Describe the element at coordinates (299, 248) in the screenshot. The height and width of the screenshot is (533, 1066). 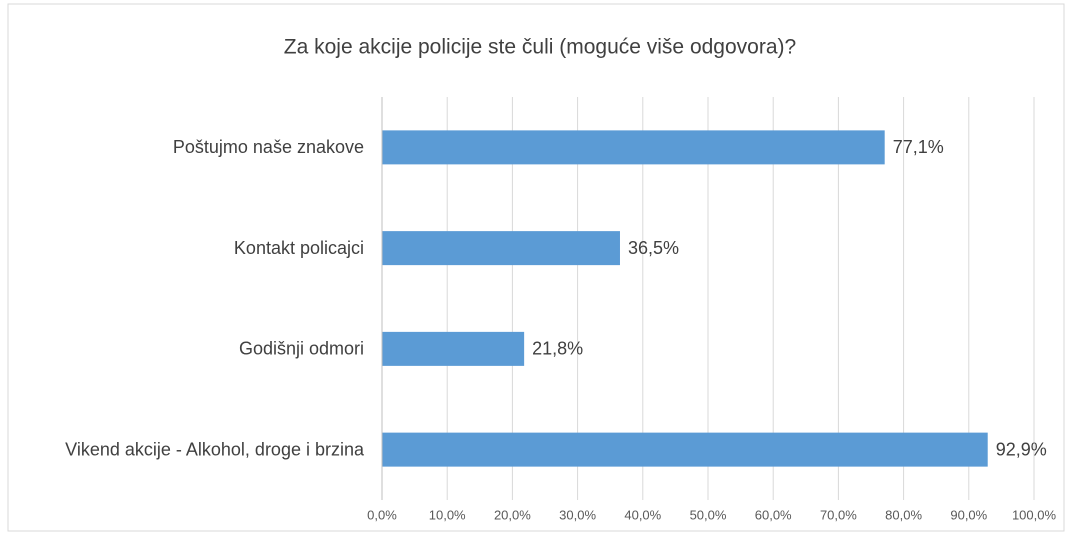
I see `y-tick-label: Kontakt policajci` at that location.